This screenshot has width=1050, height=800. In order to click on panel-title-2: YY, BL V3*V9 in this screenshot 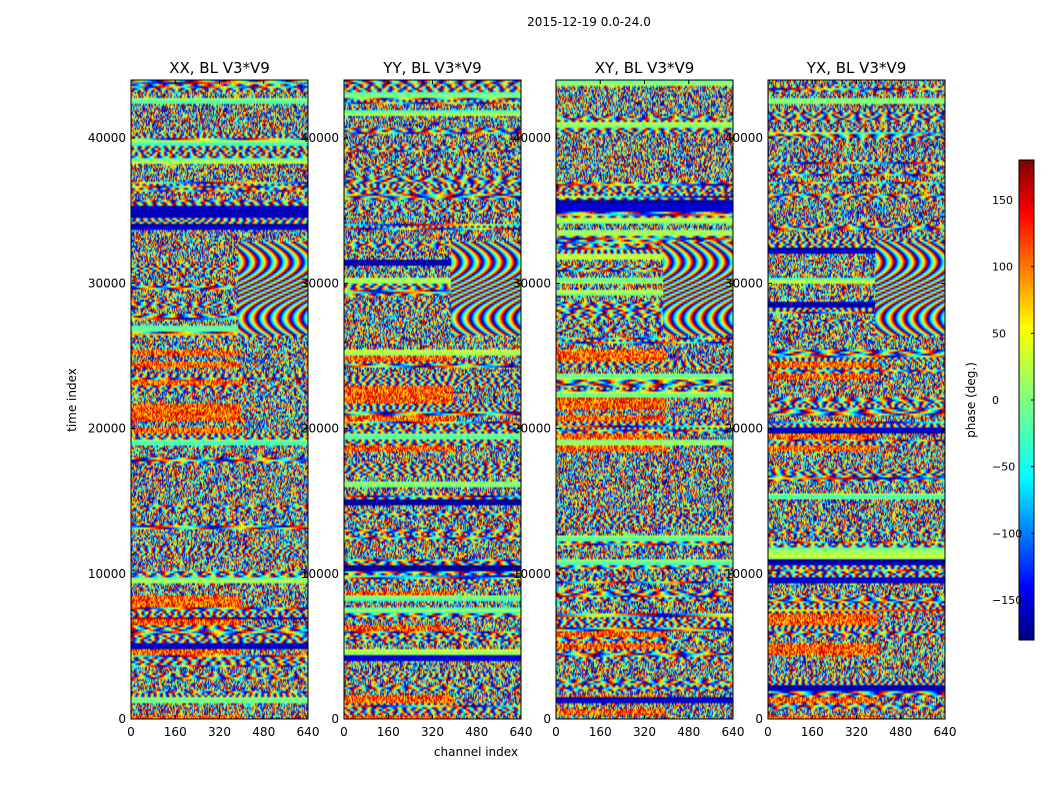, I will do `click(431, 68)`.